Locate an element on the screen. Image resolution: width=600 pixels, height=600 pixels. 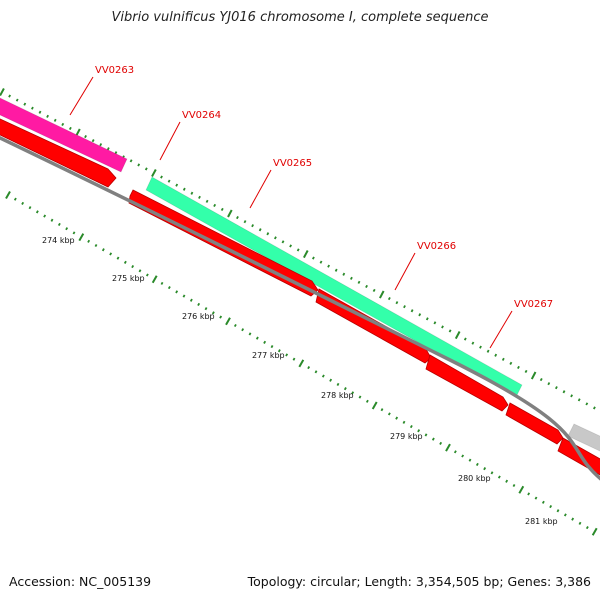
gene-label-vv0263: VV0263 is located at coordinates (114, 70).